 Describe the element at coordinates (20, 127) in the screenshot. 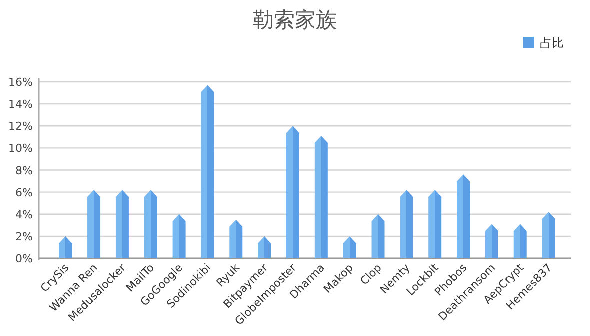

I see `y-tick-label: 12%` at that location.